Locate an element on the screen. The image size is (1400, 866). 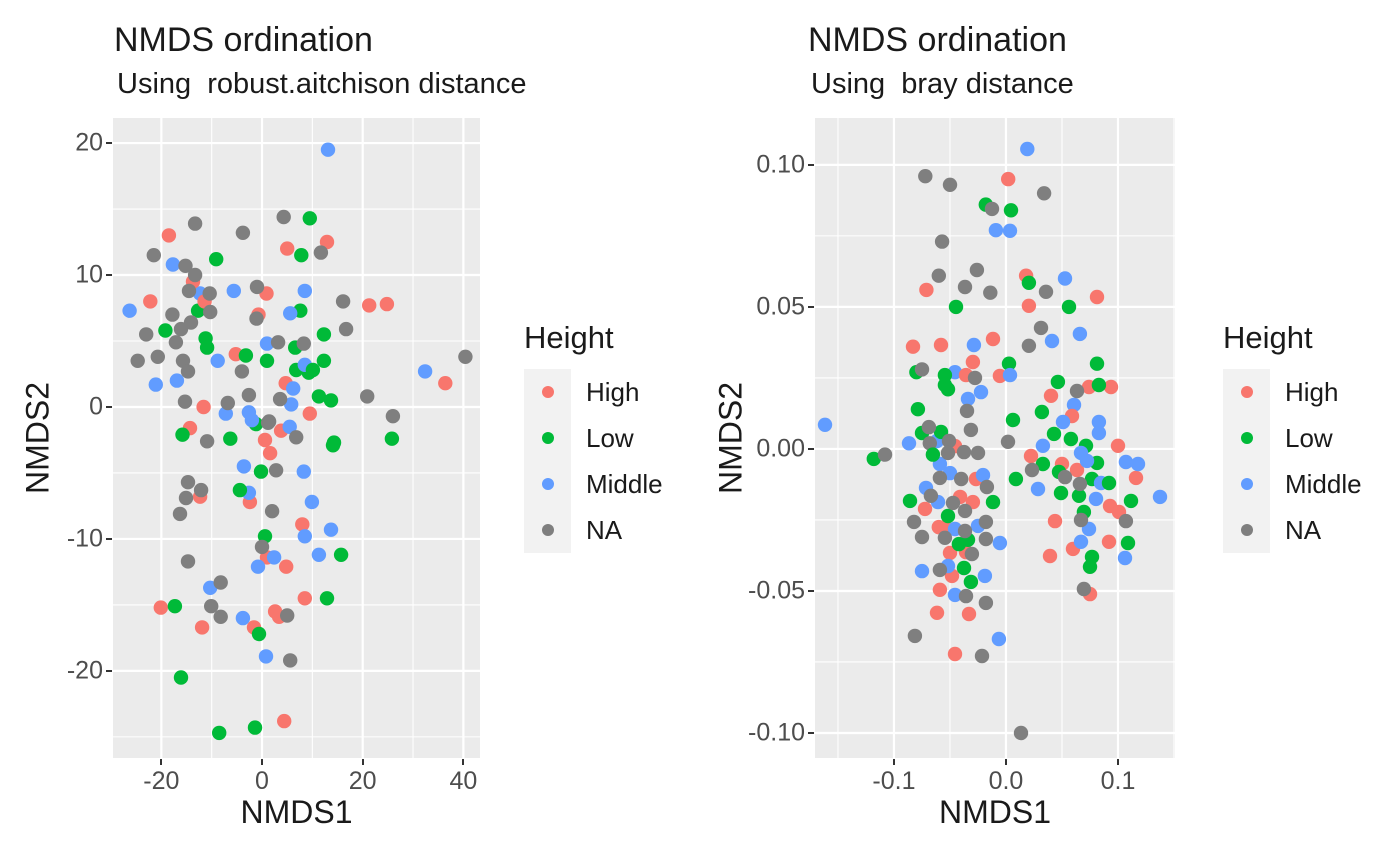
plot-title: NMDS ordination is located at coordinates (243, 40).